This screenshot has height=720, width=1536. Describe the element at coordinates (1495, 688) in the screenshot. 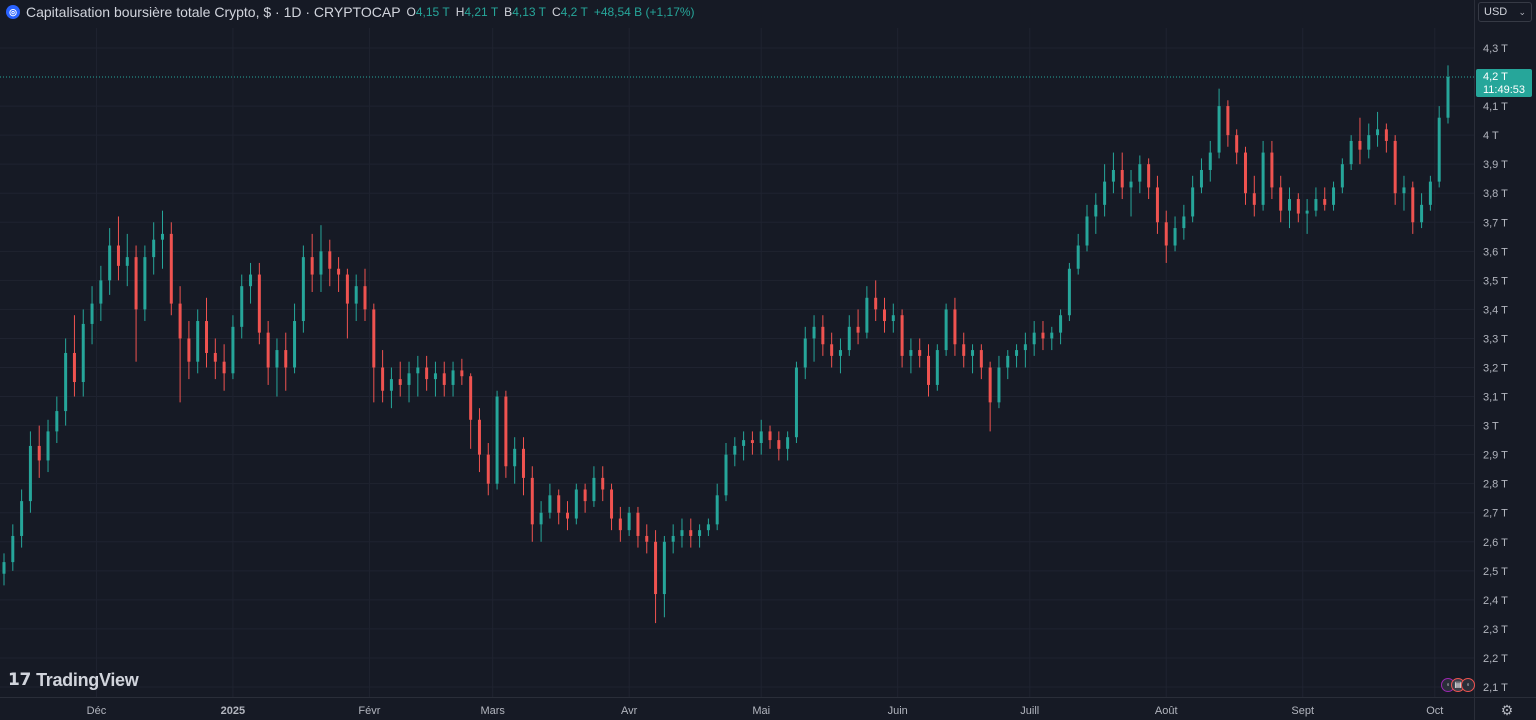

I see `y-tick-label: 2,1 T` at that location.